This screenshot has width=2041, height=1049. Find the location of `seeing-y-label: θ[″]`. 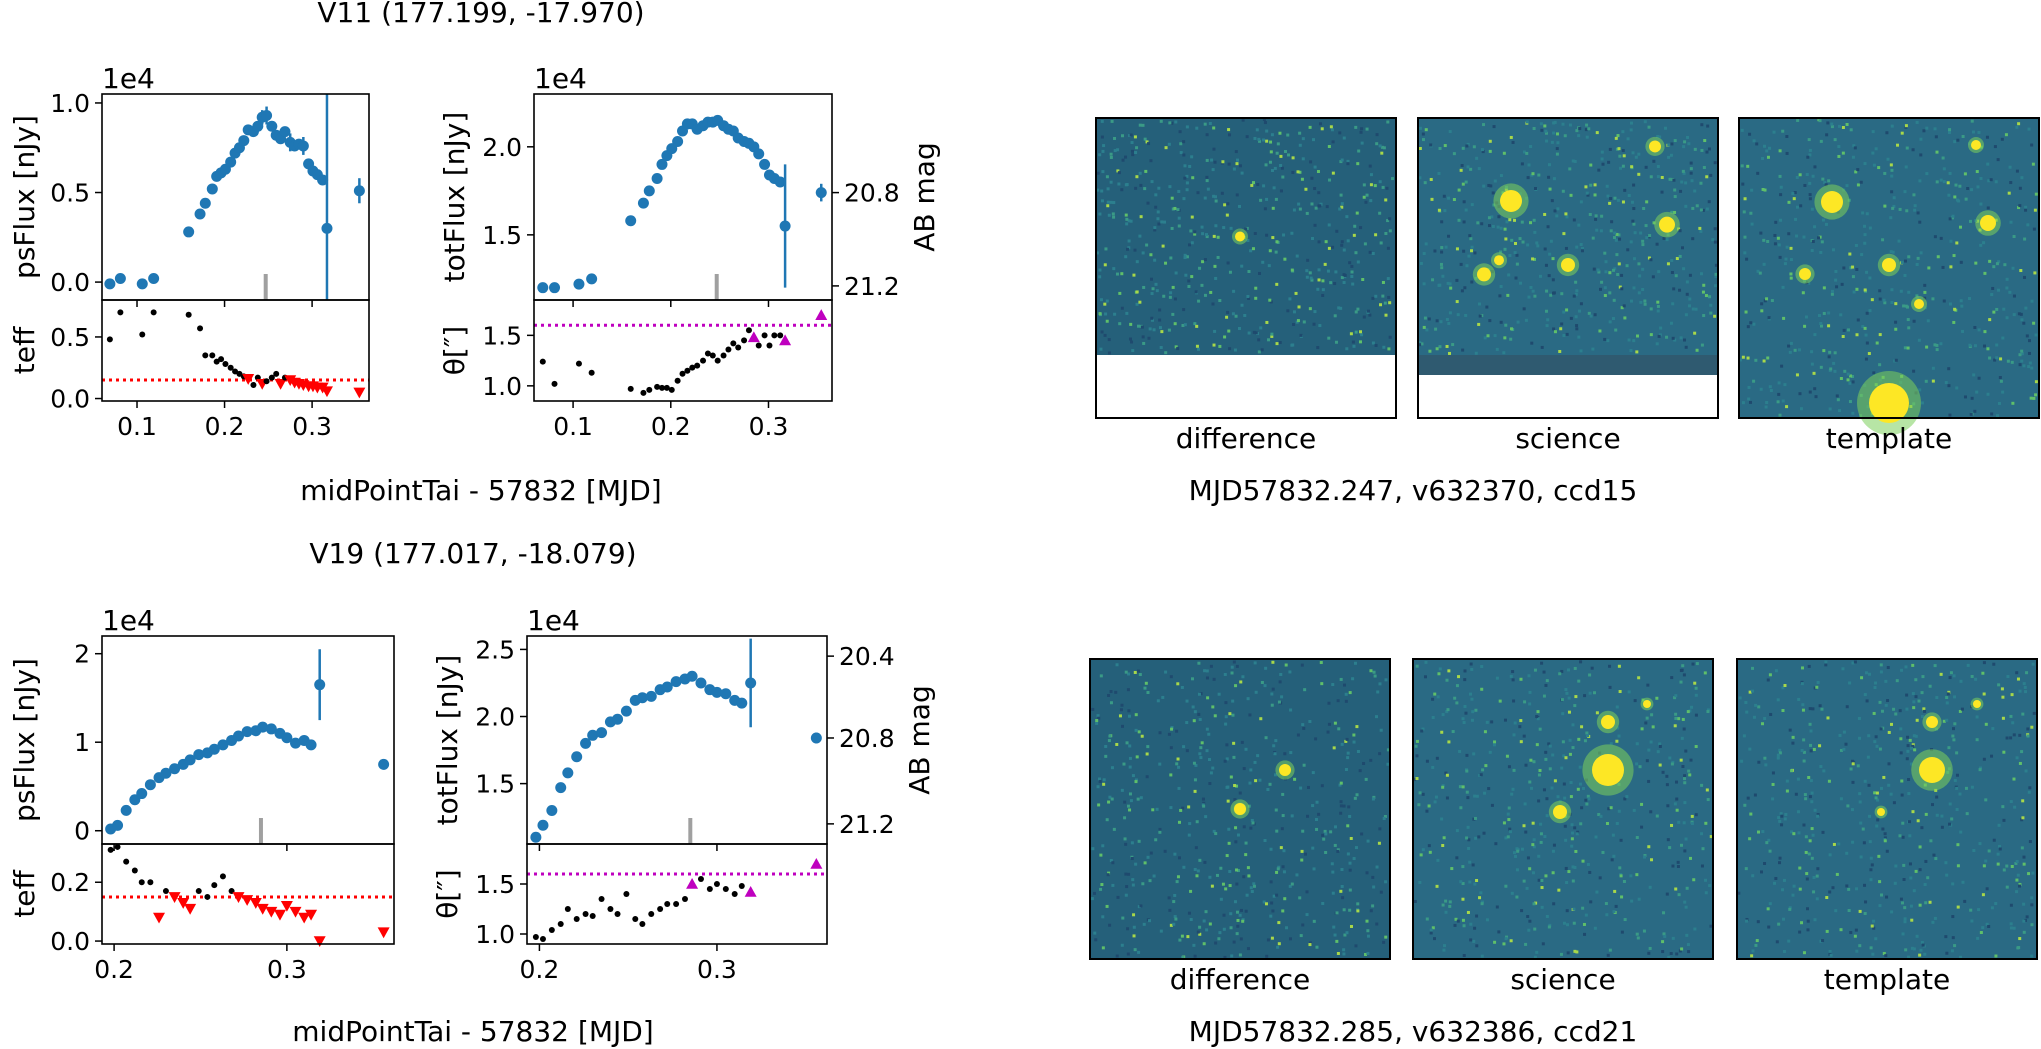

seeing-y-label: θ[″] is located at coordinates (447, 893).